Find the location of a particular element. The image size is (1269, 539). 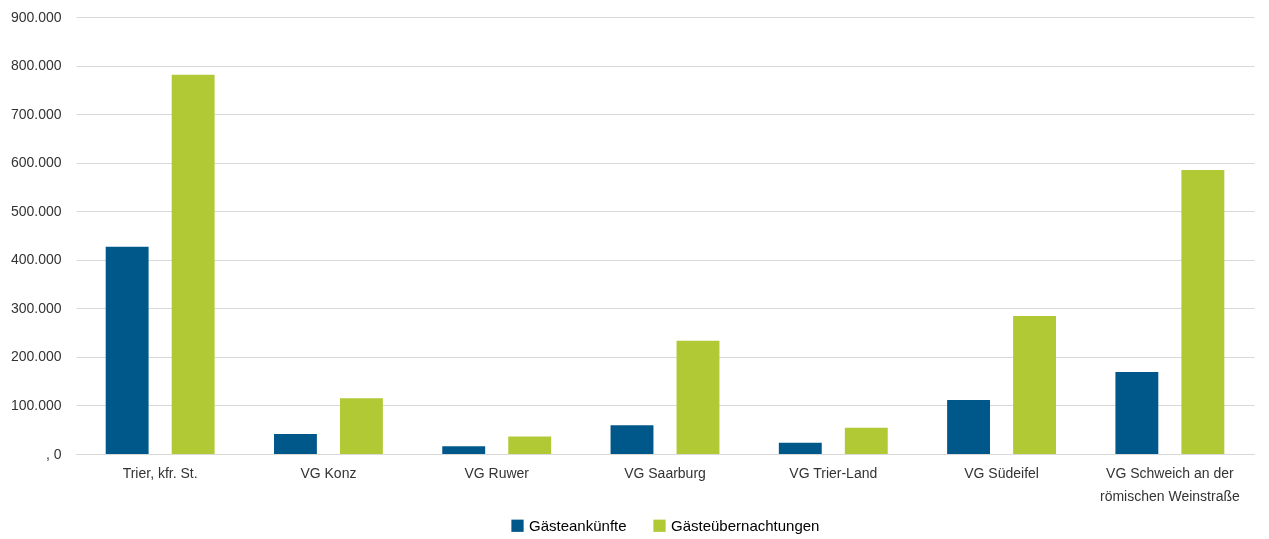

y-tick-label: , 0 is located at coordinates (53, 453).